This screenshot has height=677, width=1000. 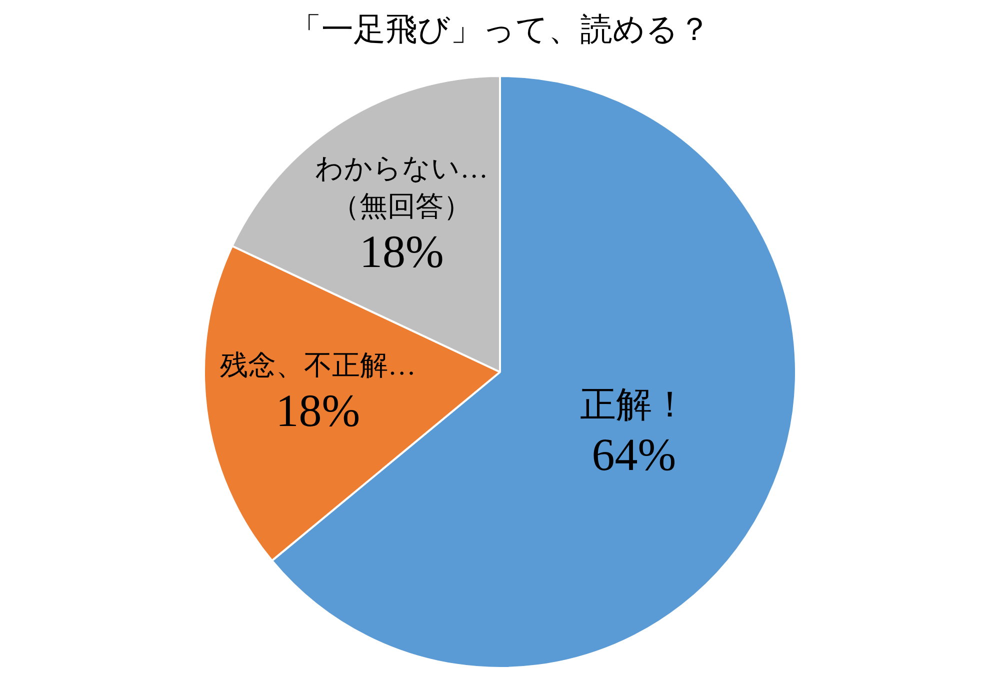 I want to click on data-label: 64%, so click(x=634, y=454).